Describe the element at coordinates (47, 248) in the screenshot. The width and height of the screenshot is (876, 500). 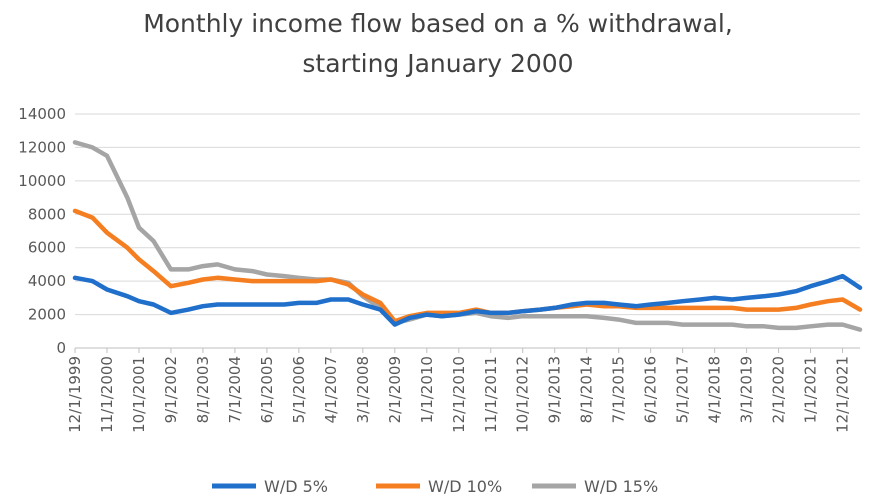
I see `y-tick-label: 6000` at that location.